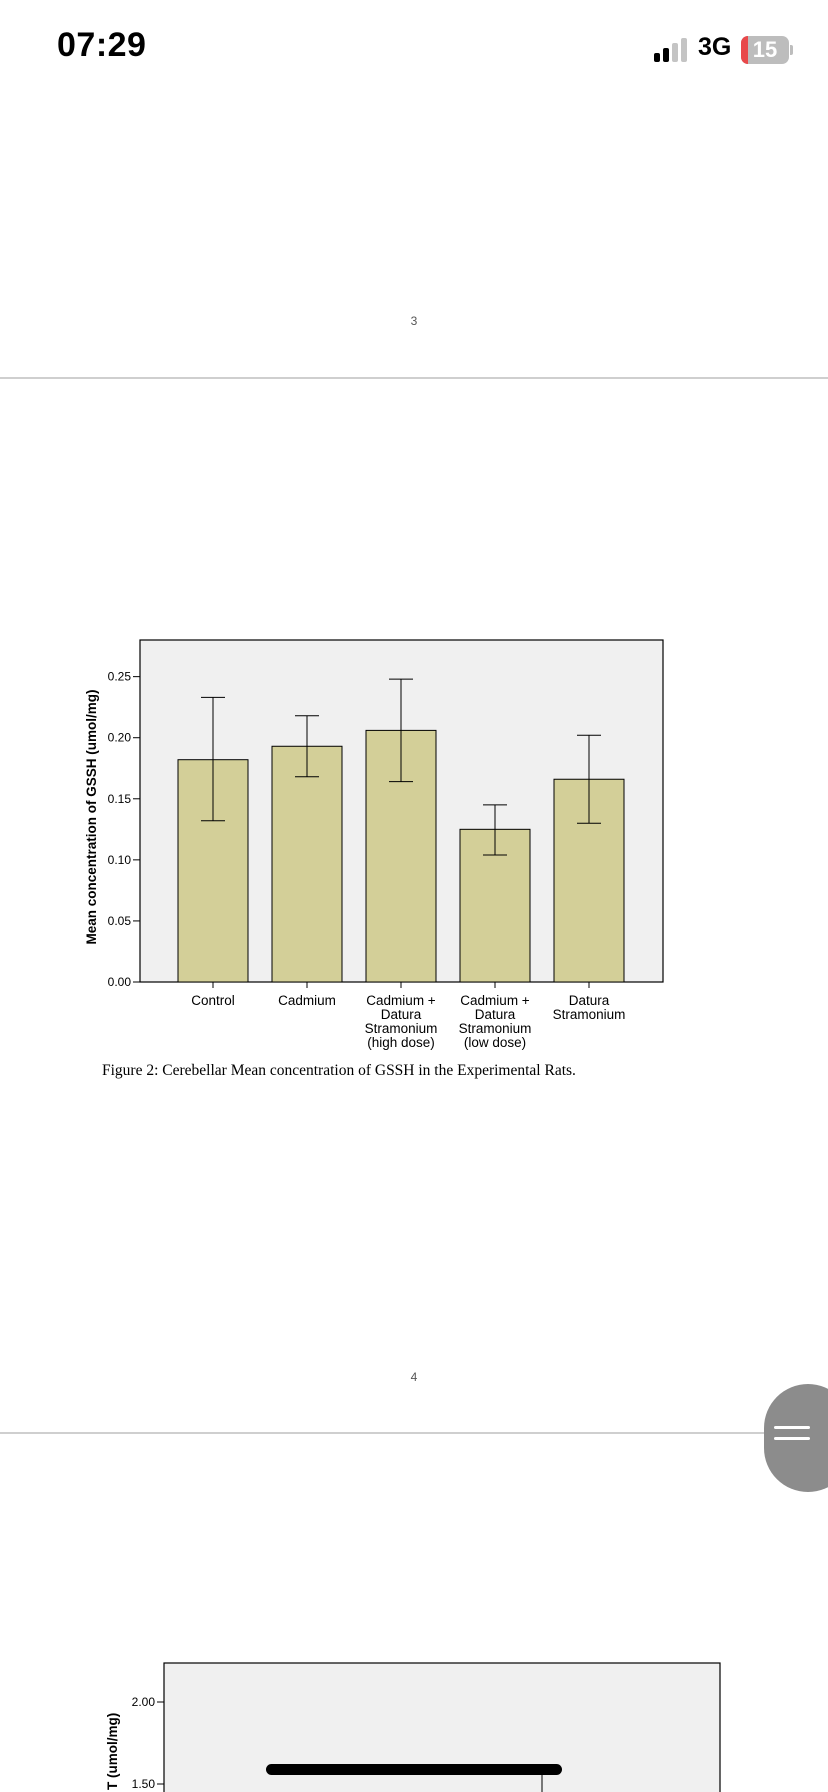 Image resolution: width=828 pixels, height=1792 pixels. What do you see at coordinates (670, 50) in the screenshot?
I see `cellular-signal-icon` at bounding box center [670, 50].